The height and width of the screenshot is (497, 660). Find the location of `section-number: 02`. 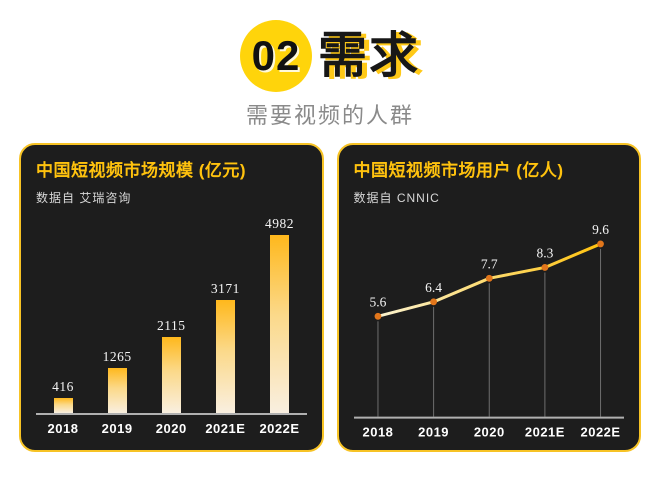

section-number: 02 is located at coordinates (276, 55).